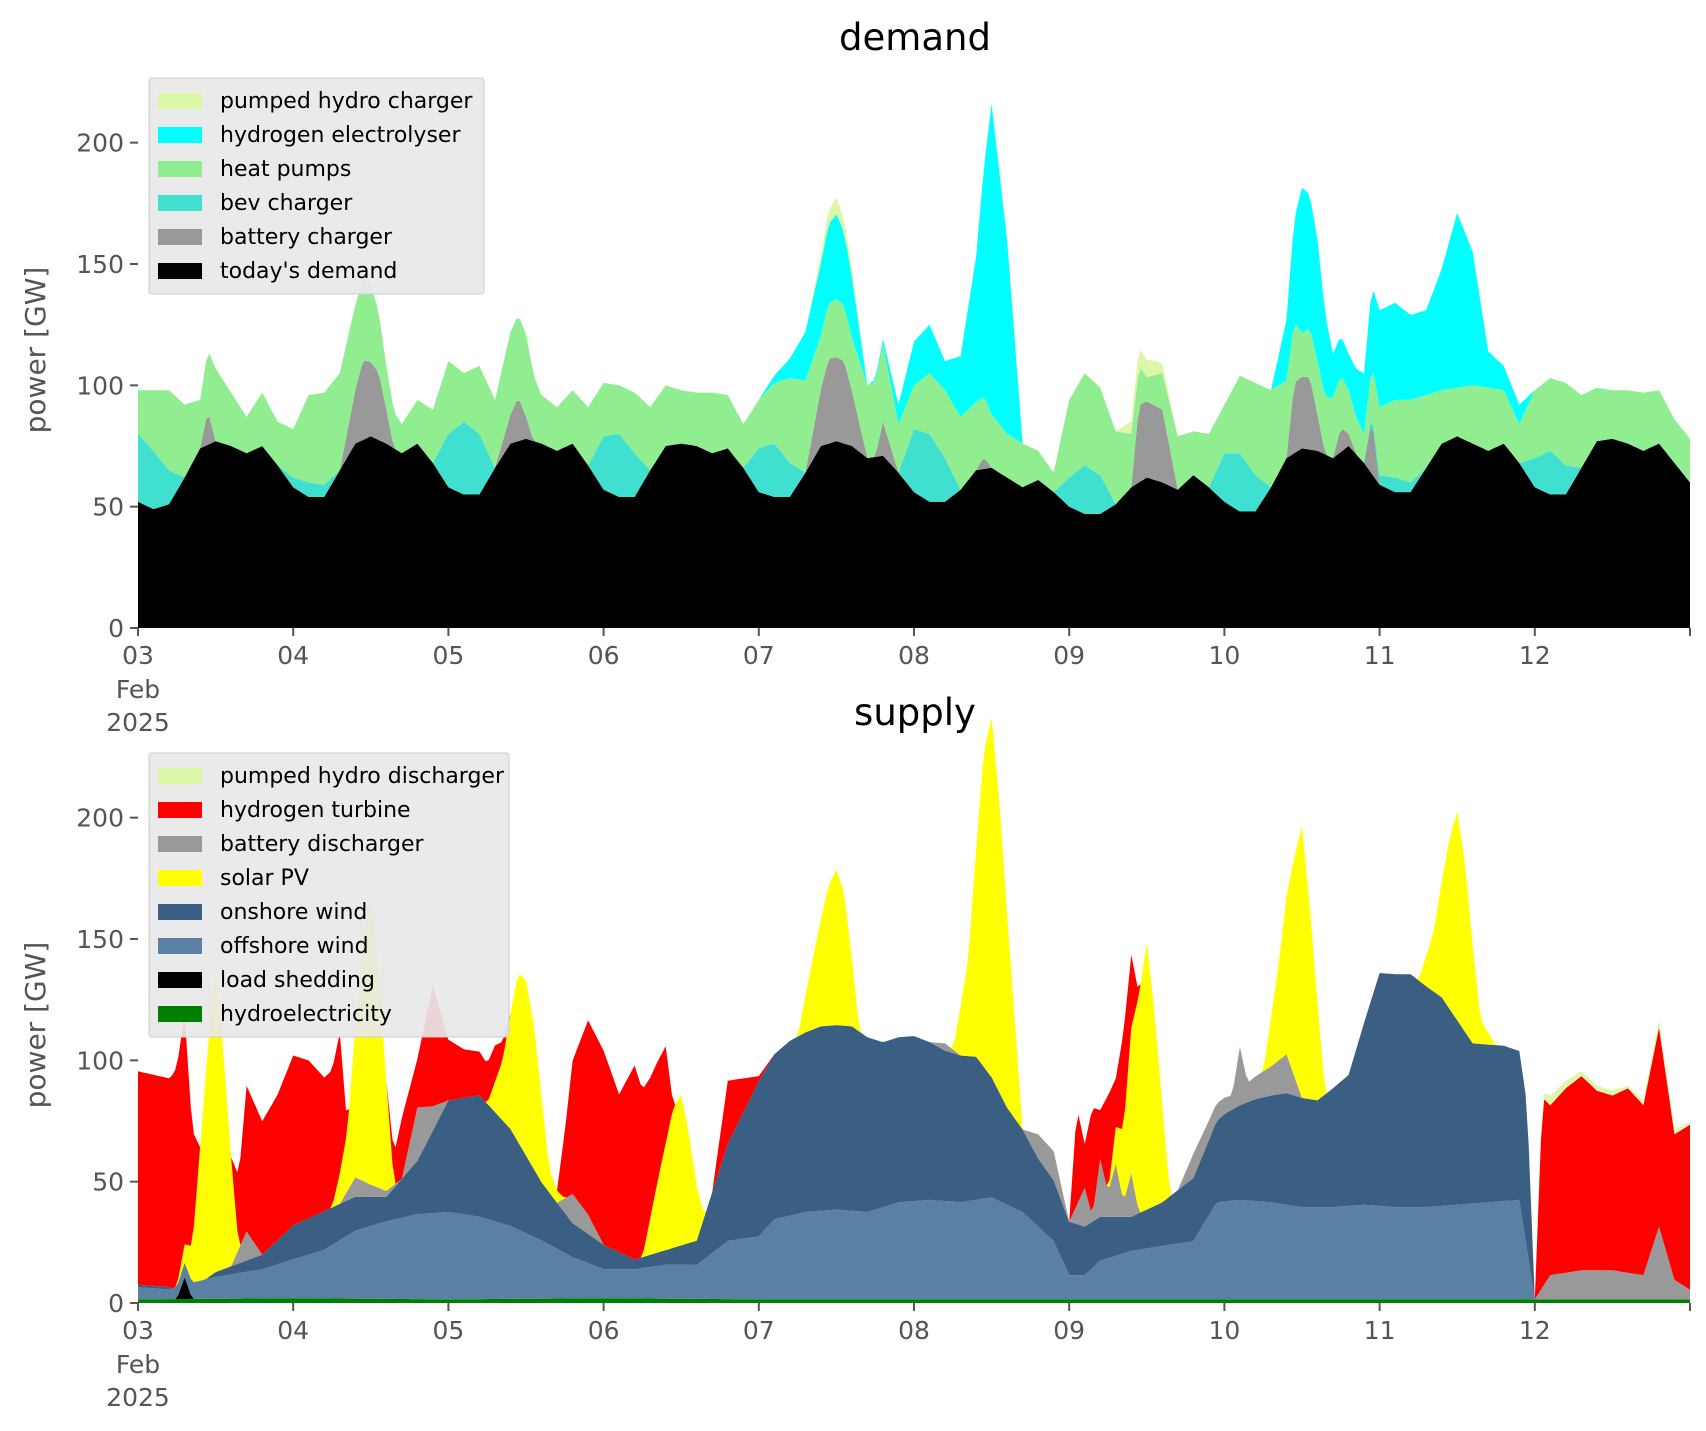 Image resolution: width=1706 pixels, height=1431 pixels. What do you see at coordinates (116, 628) in the screenshot?
I see `demand-ytick-label: 0` at bounding box center [116, 628].